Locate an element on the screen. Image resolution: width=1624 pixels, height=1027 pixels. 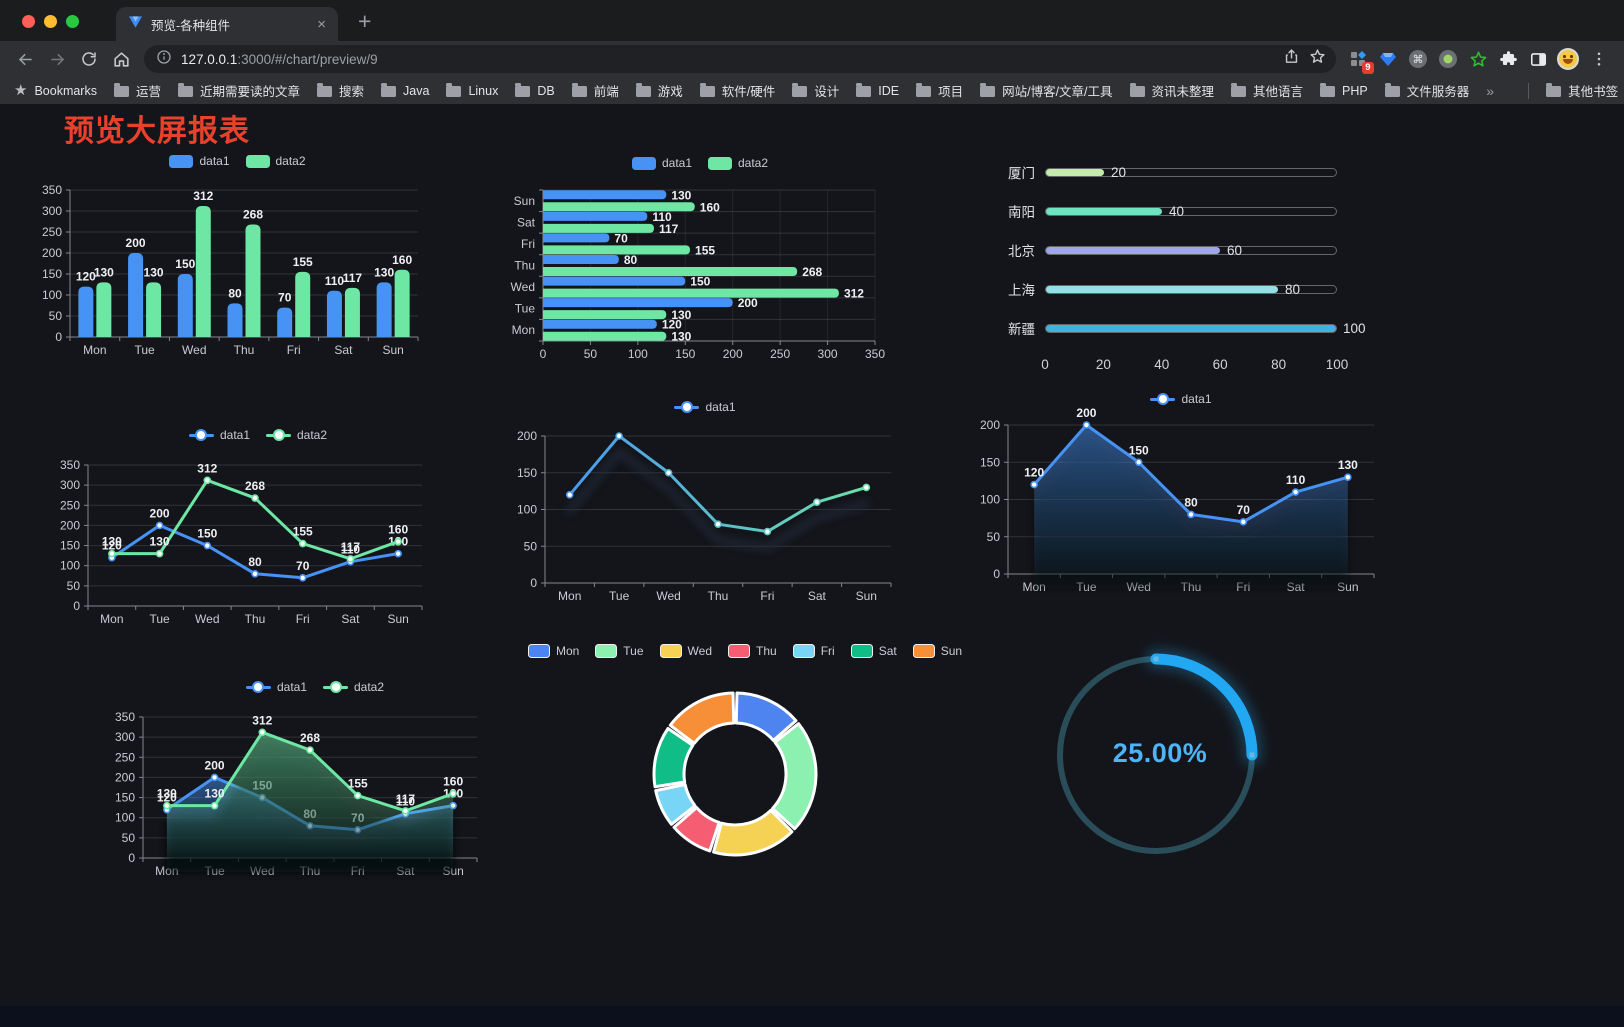
reload-icon is located at coordinates (89, 59).